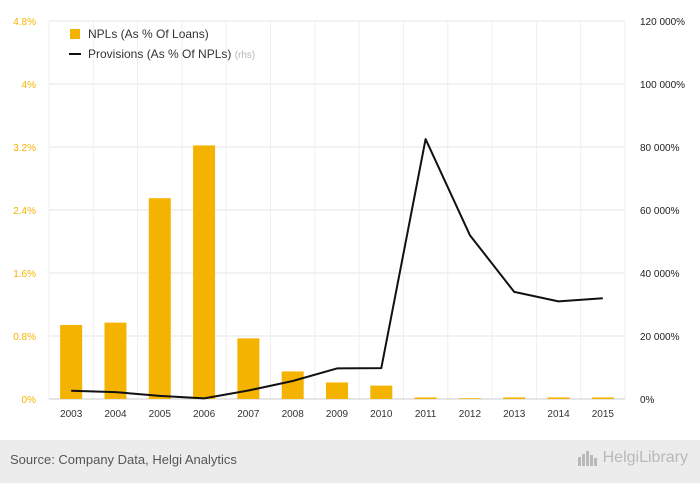  I want to click on brand-logo: HelgiLibrary, so click(632, 458).